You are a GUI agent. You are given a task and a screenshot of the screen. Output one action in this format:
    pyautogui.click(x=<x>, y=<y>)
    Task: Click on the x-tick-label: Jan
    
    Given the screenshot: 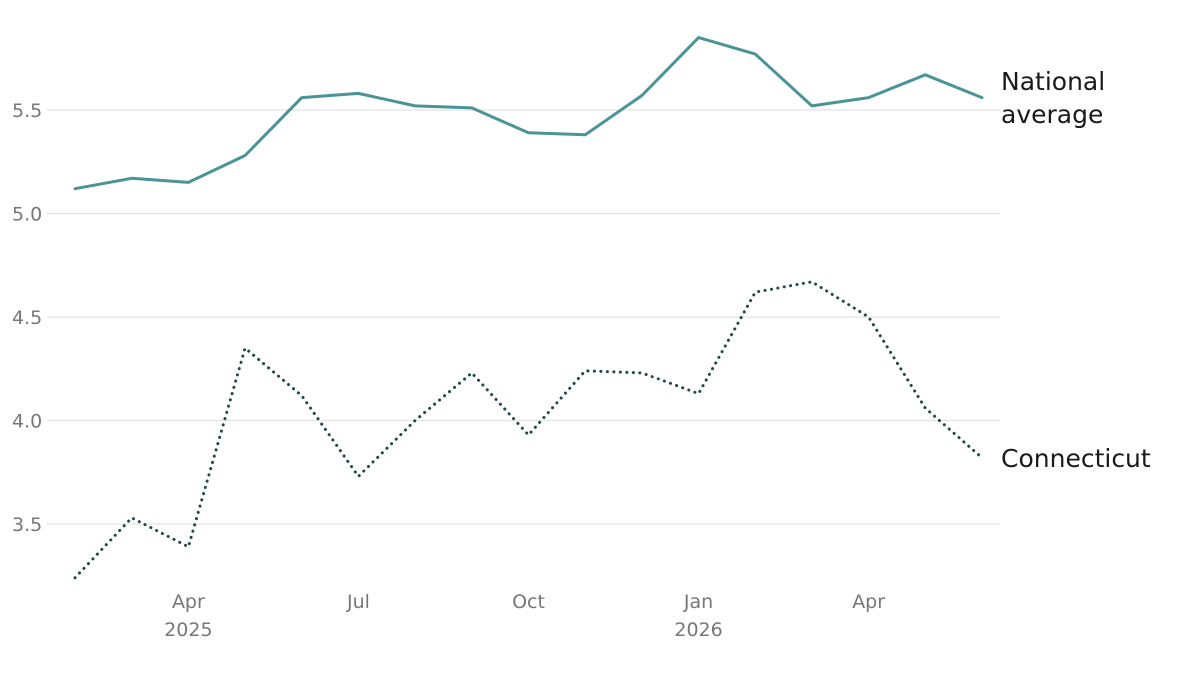 What is the action you would take?
    pyautogui.click(x=698, y=602)
    